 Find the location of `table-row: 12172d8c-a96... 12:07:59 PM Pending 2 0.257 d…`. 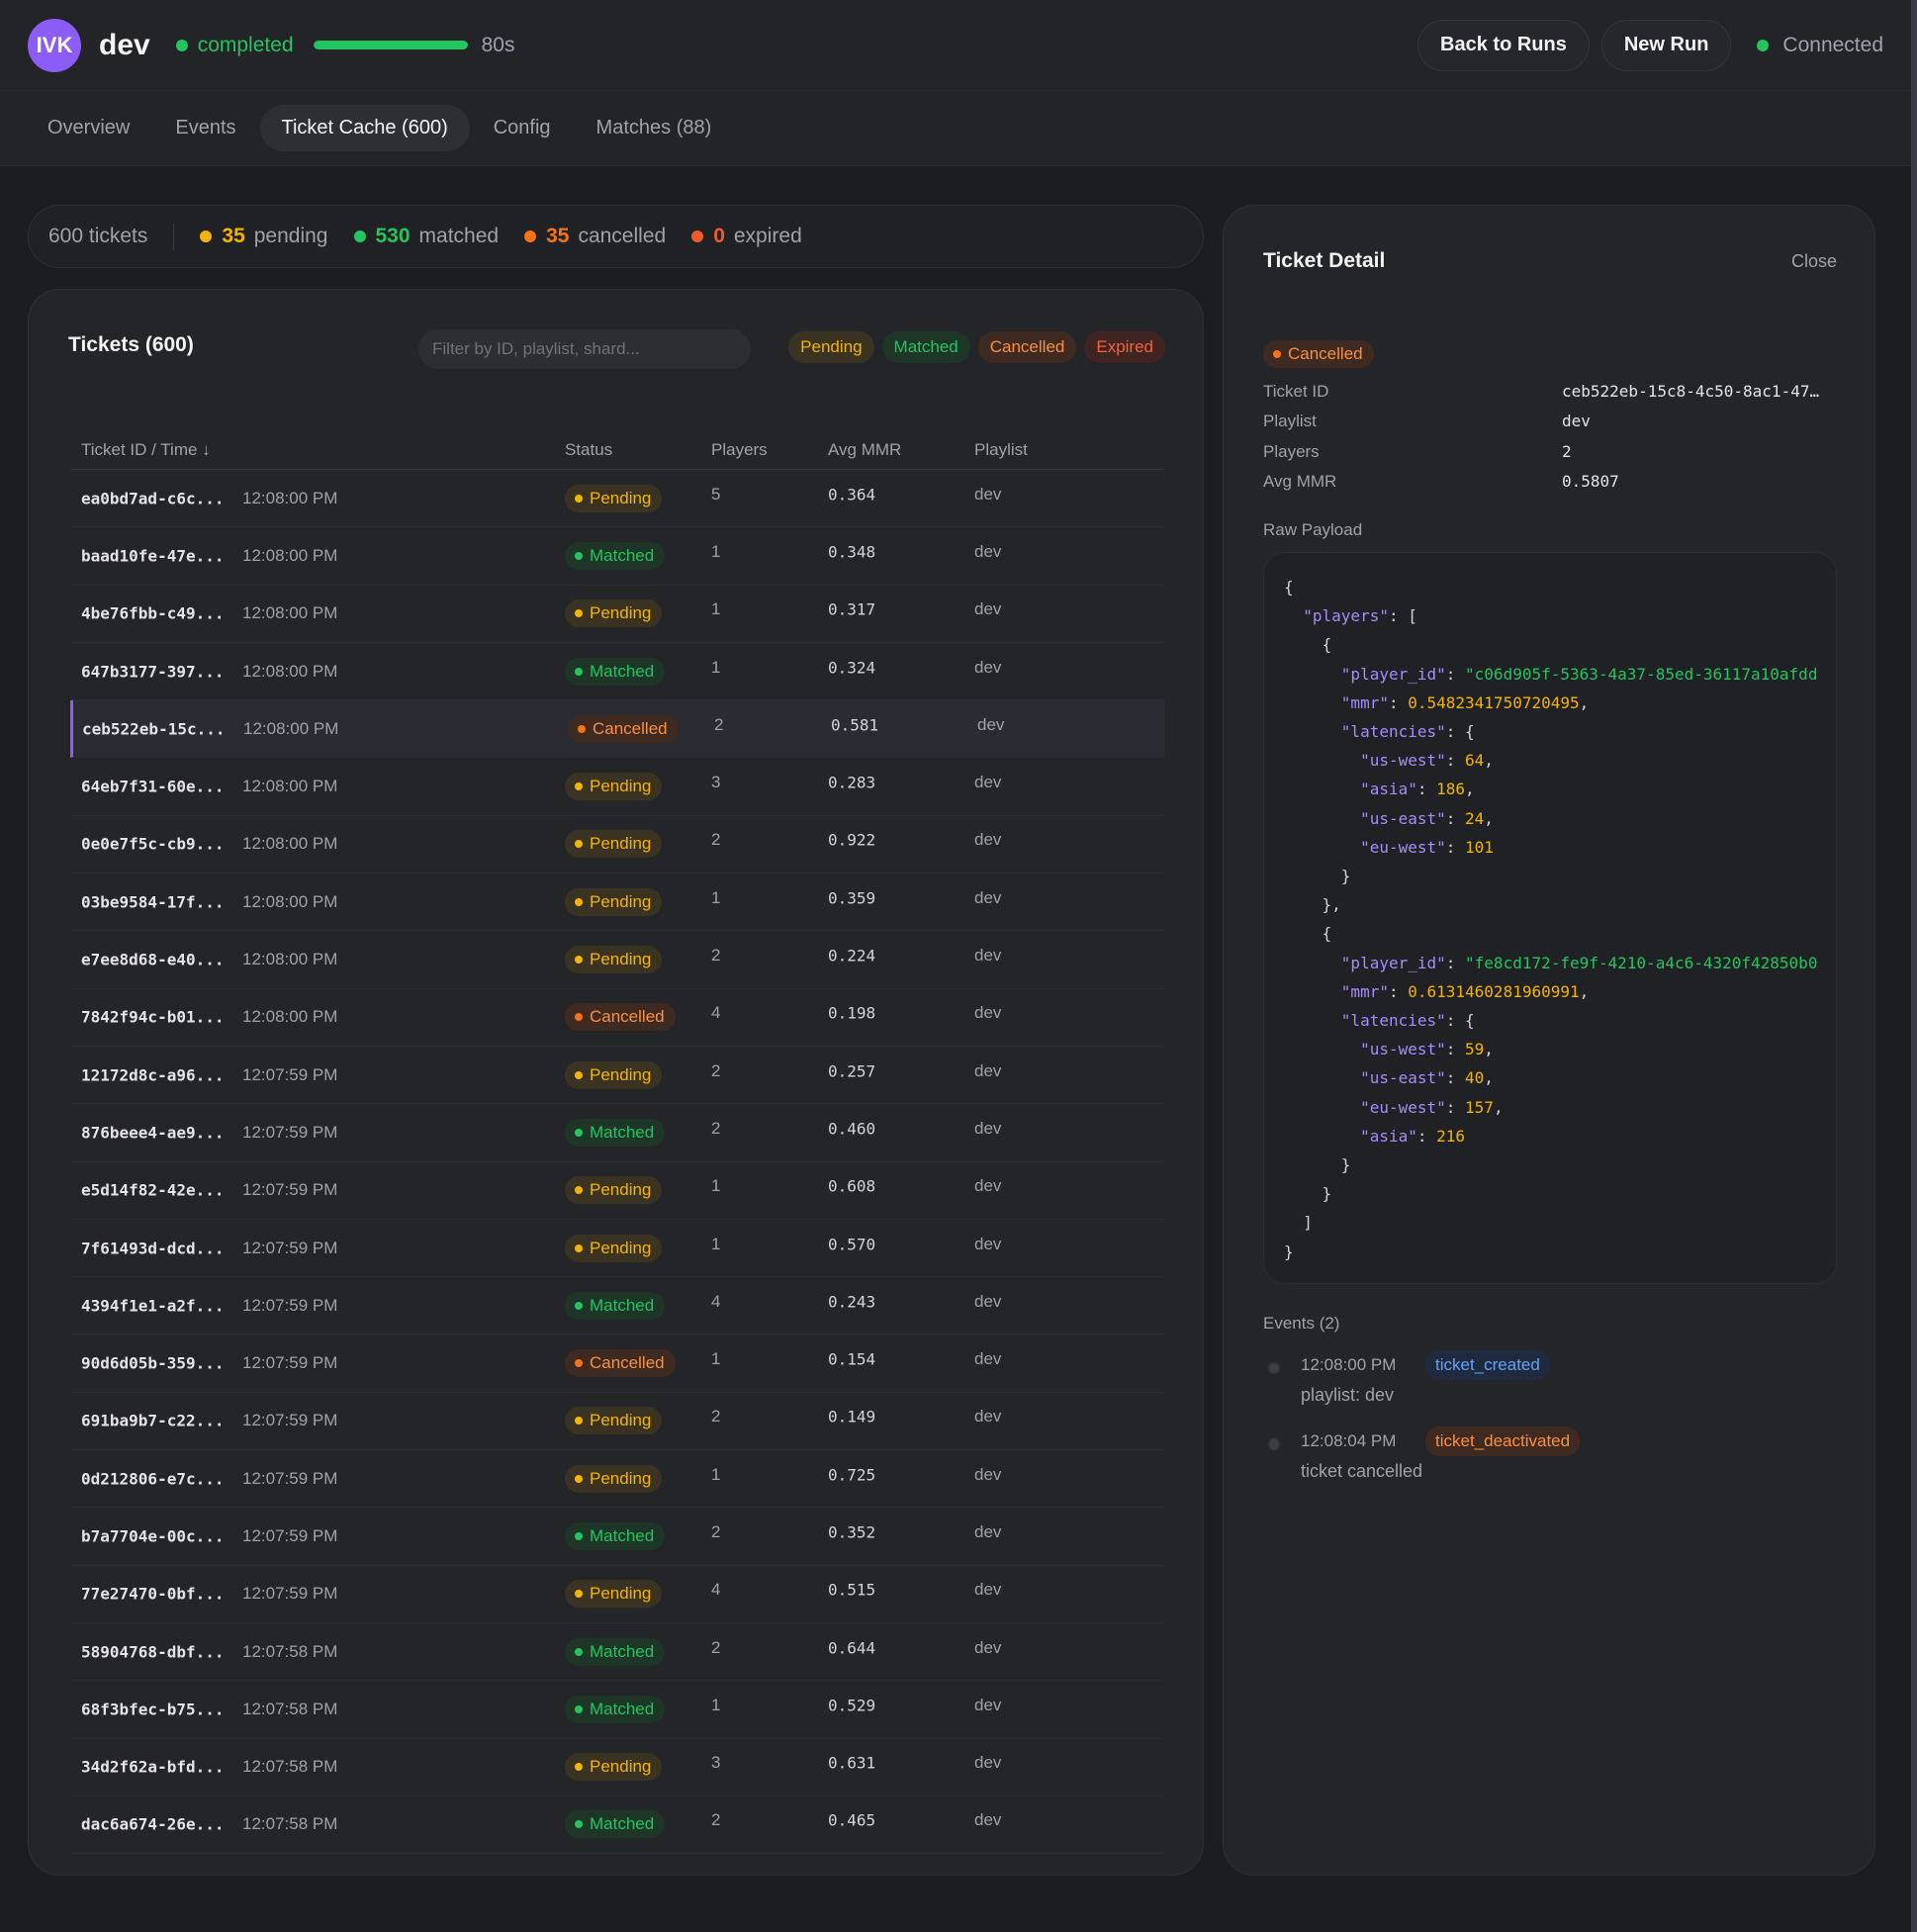

table-row: 12172d8c-a96... 12:07:59 PM Pending 2 0.257 d… is located at coordinates (617, 1076).